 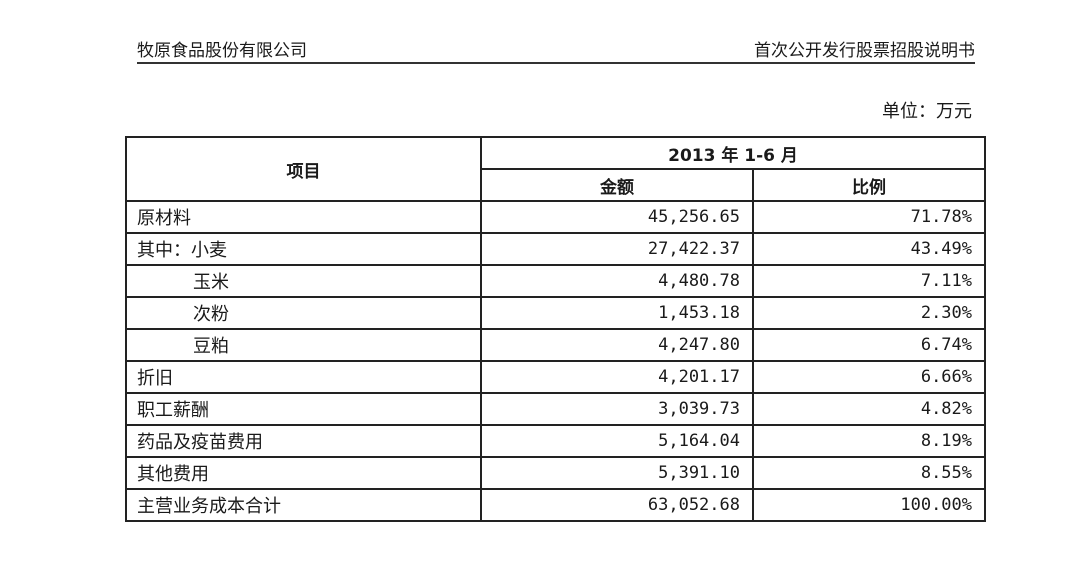 I want to click on row-amount: 63,052.68, so click(x=617, y=505).